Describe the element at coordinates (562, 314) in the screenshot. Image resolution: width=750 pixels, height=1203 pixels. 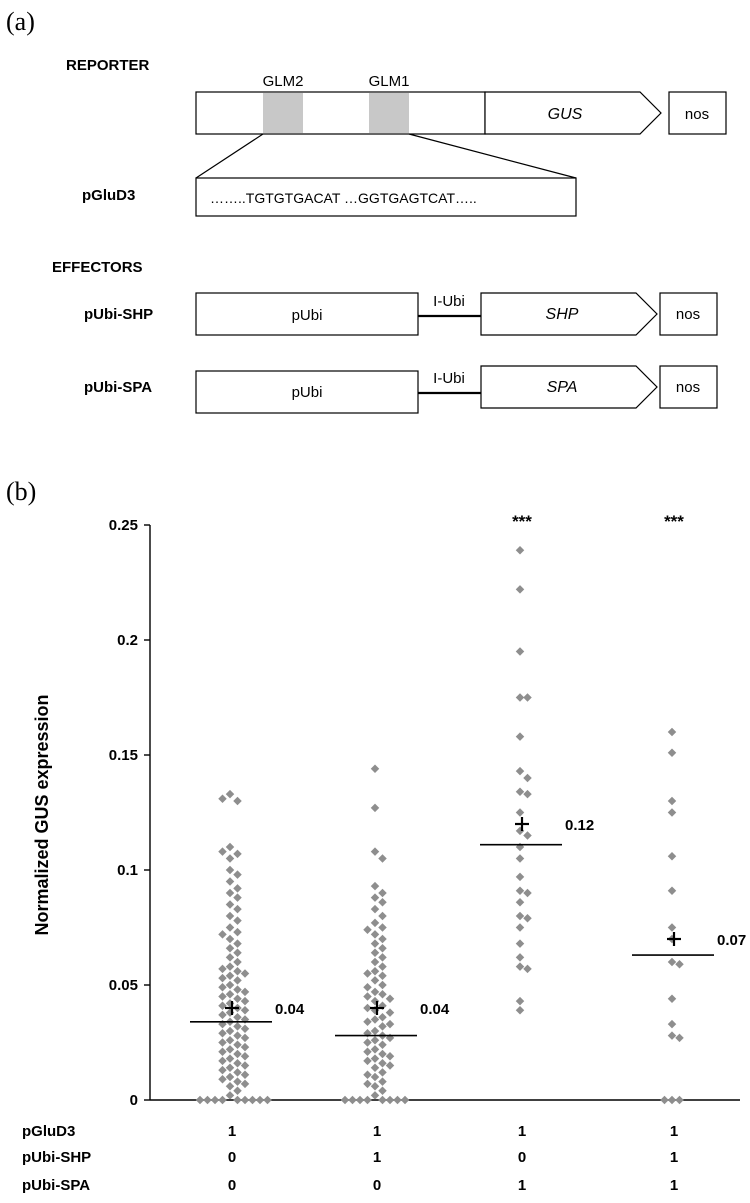
I see `shp-gene-label: SHP` at that location.